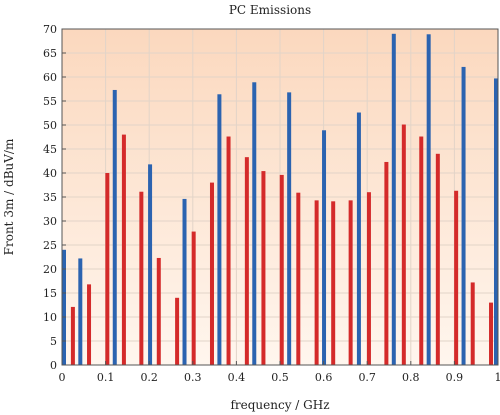  Describe the element at coordinates (411, 377) in the screenshot. I see `x-tick-label: 0.8` at that location.